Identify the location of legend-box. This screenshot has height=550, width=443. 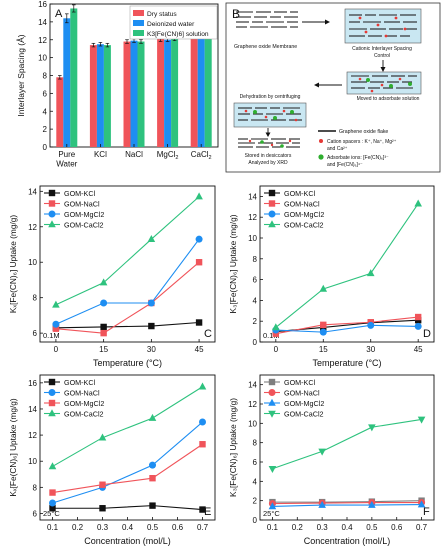
(173, 22).